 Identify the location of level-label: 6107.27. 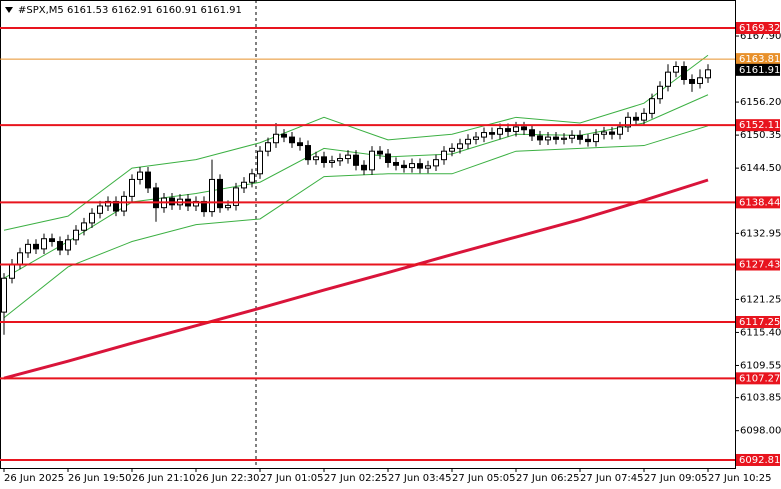
(759, 378).